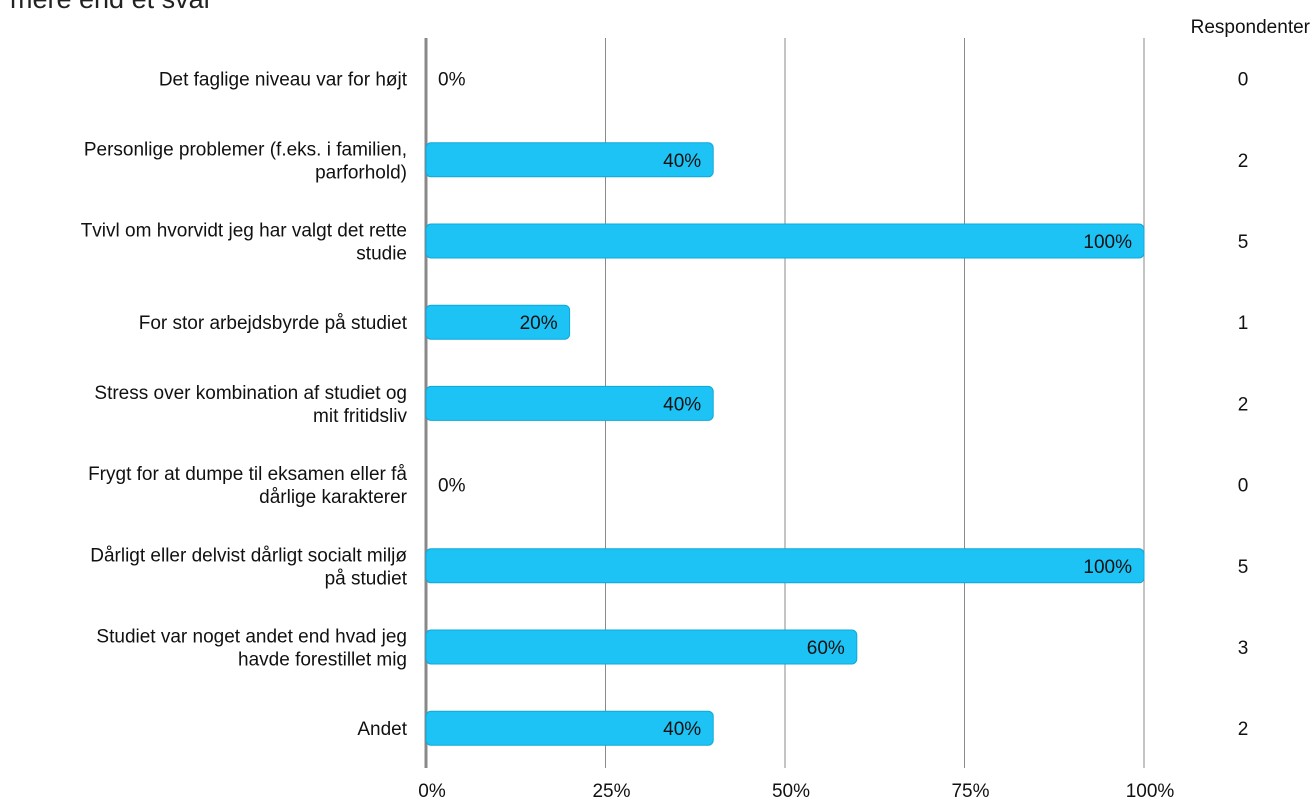 The width and height of the screenshot is (1316, 802). Describe the element at coordinates (111, 7) in the screenshot. I see `chart-title: mere end et svar` at that location.